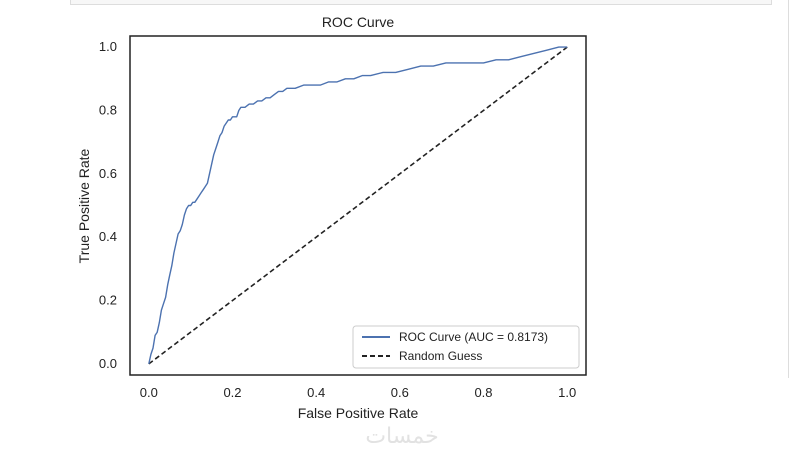  I want to click on legend-label-roc: ROC Curve (AUC = 0.8173), so click(473, 337).